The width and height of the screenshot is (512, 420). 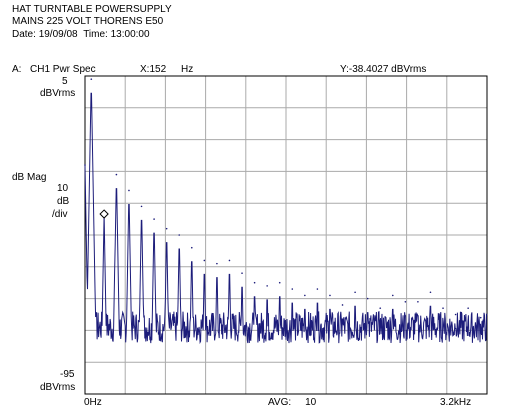 What do you see at coordinates (63, 201) in the screenshot?
I see `y-scale-unit: dB` at bounding box center [63, 201].